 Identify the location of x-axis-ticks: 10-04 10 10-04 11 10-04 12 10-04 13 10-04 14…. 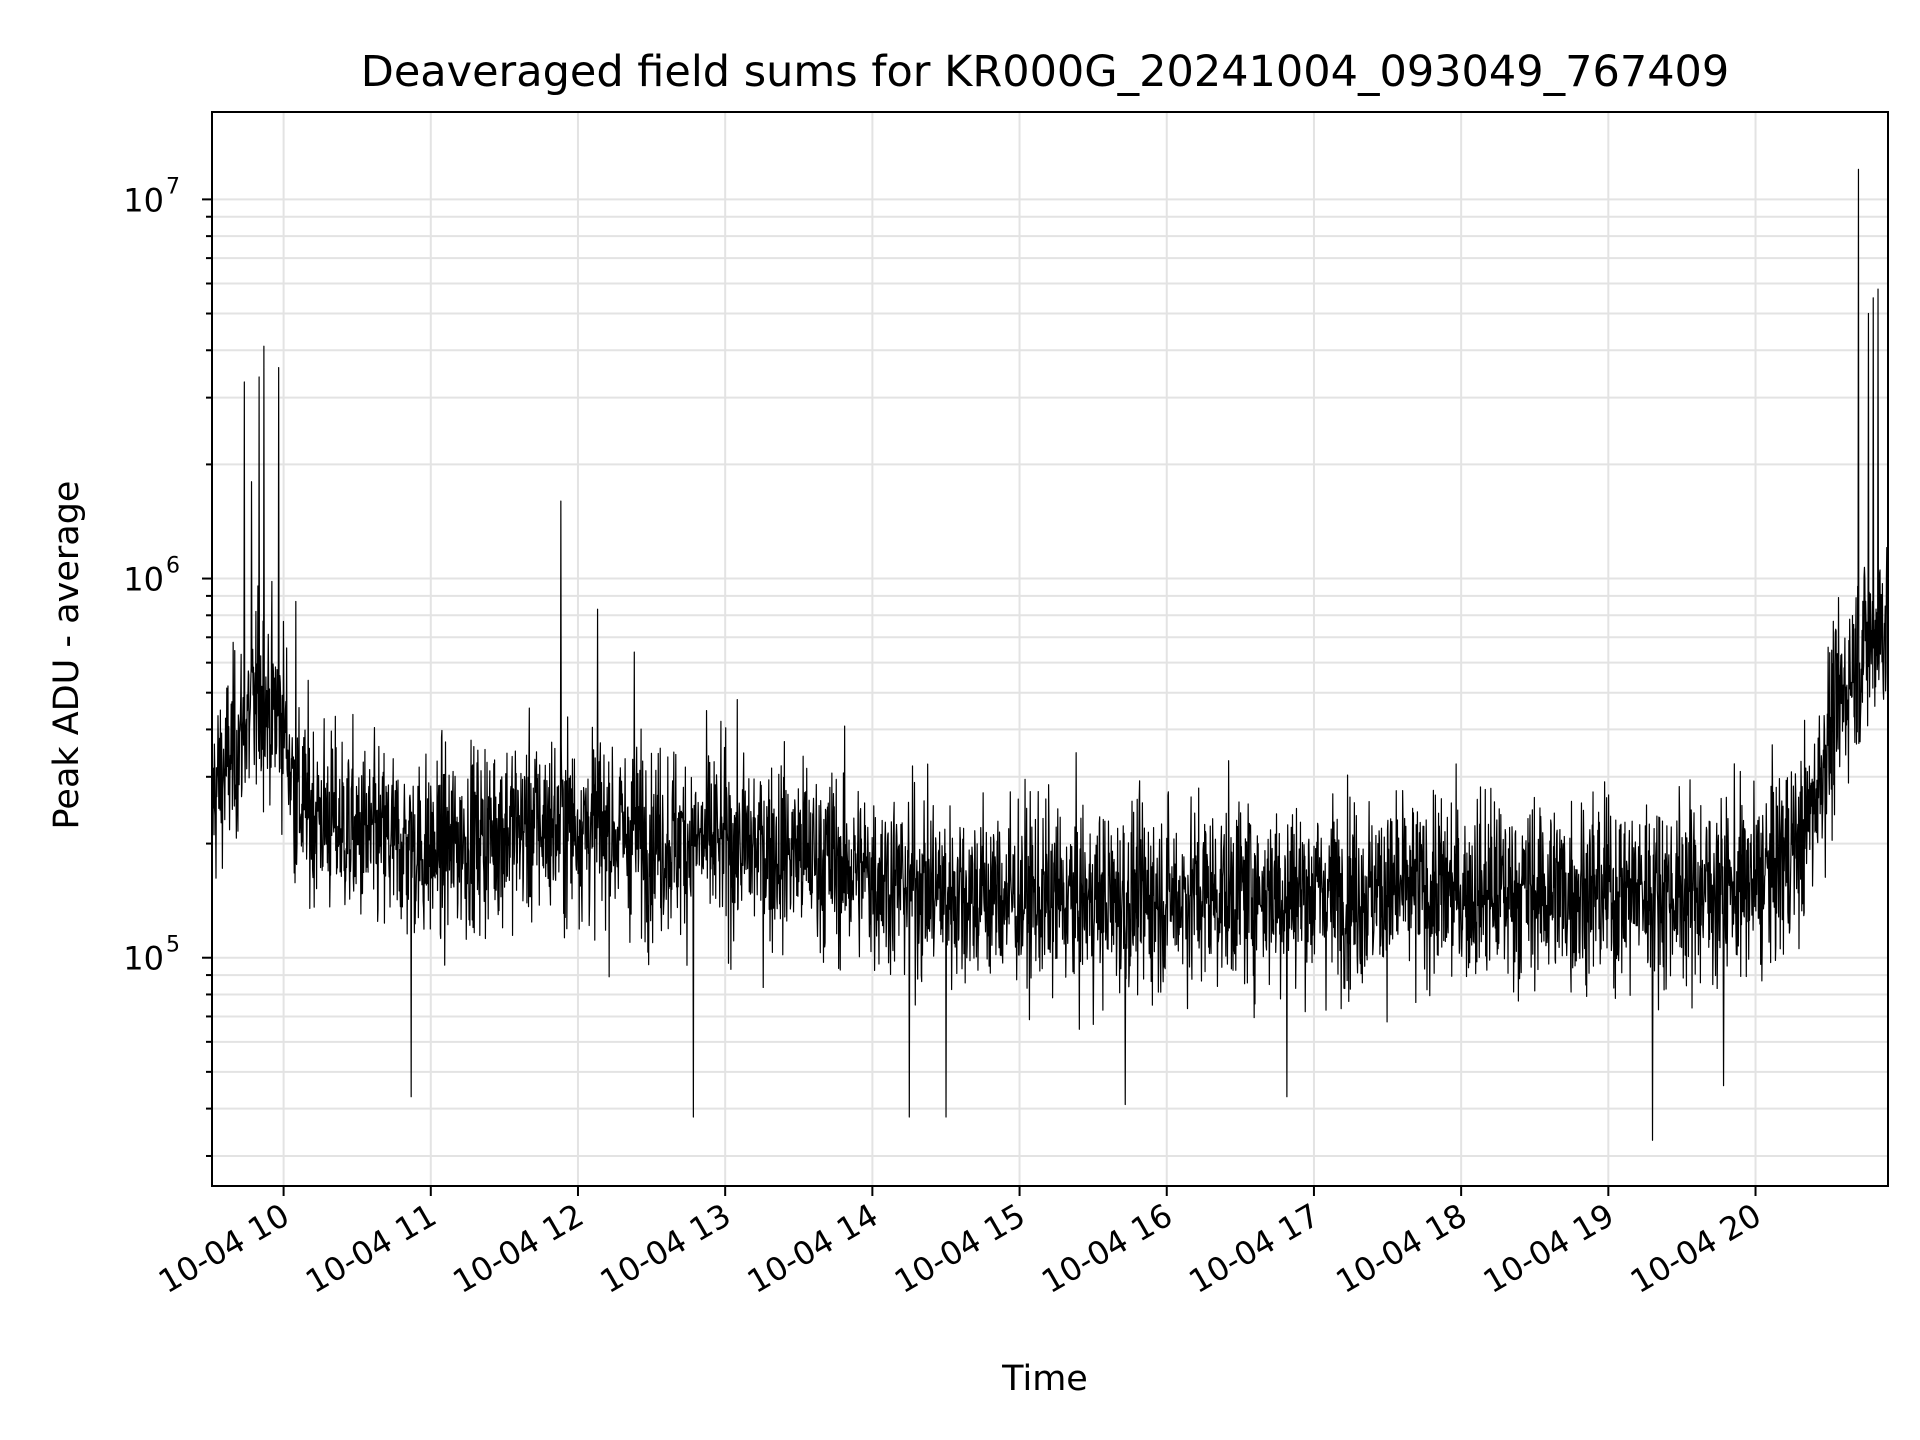
(960, 1243).